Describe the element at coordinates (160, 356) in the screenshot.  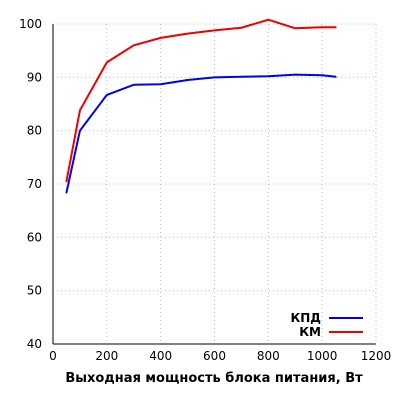
I see `x-tick-label: 400` at that location.